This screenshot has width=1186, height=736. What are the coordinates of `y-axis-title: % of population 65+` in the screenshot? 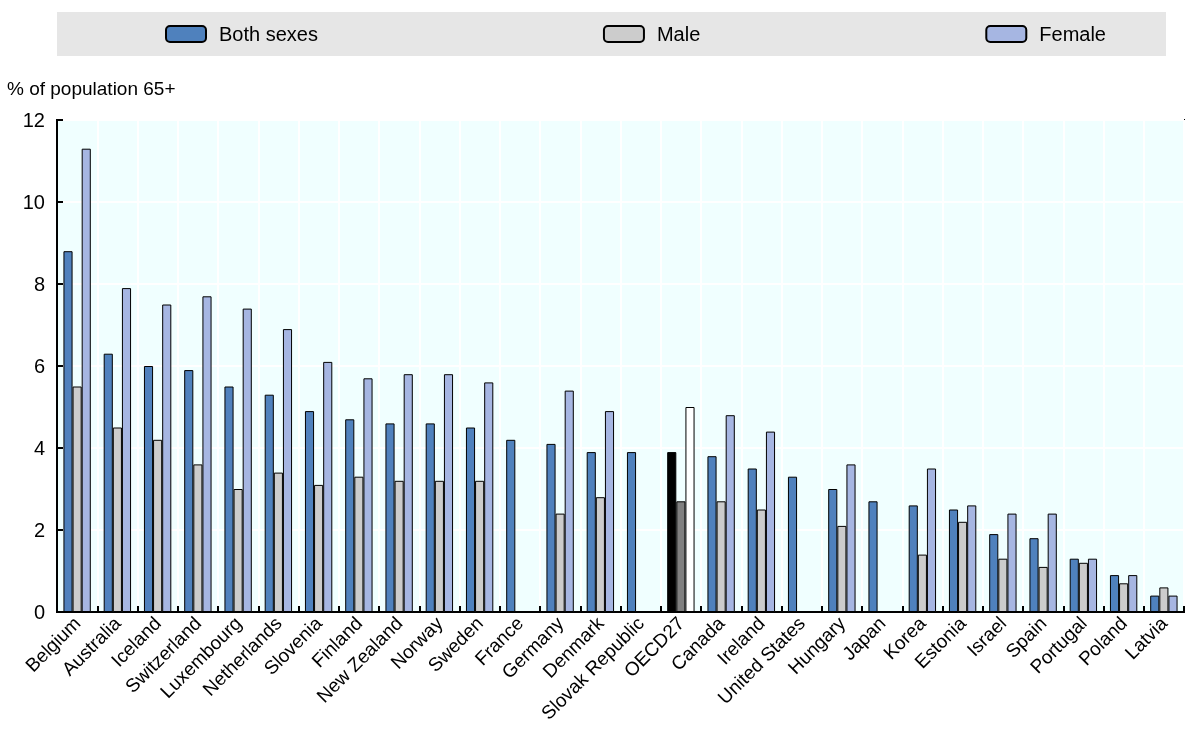 It's located at (91, 88).